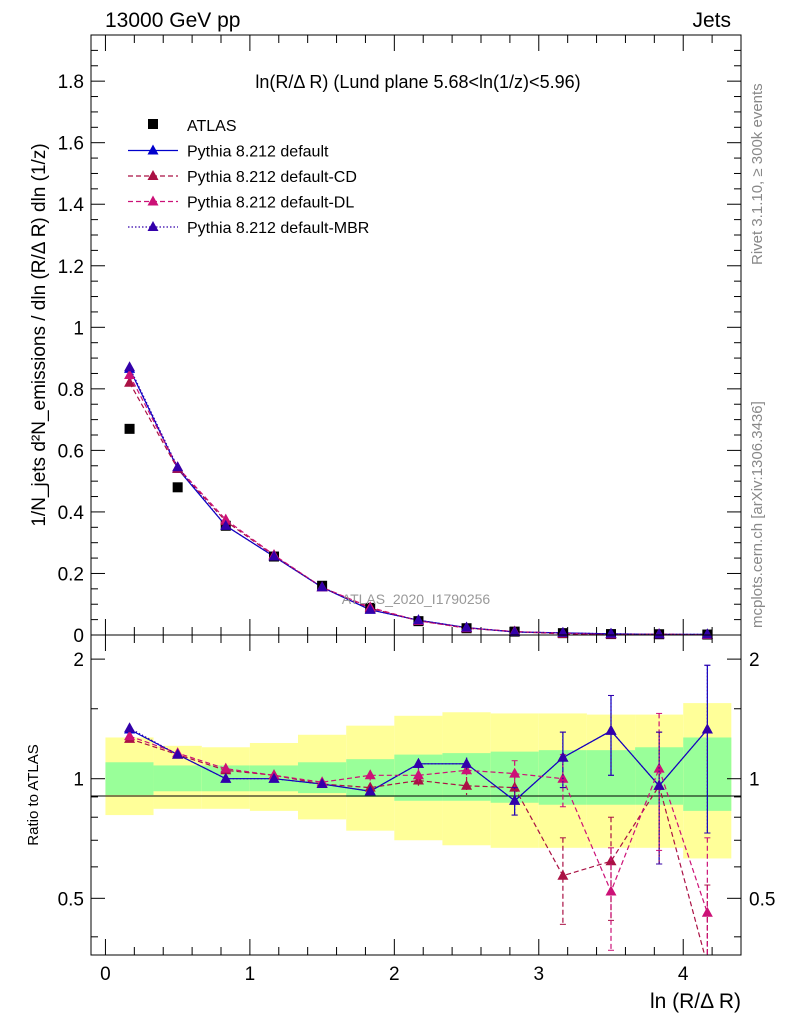 The width and height of the screenshot is (786, 1024). Describe the element at coordinates (754, 660) in the screenshot. I see `ratio-ytick-label-right: 2` at that location.